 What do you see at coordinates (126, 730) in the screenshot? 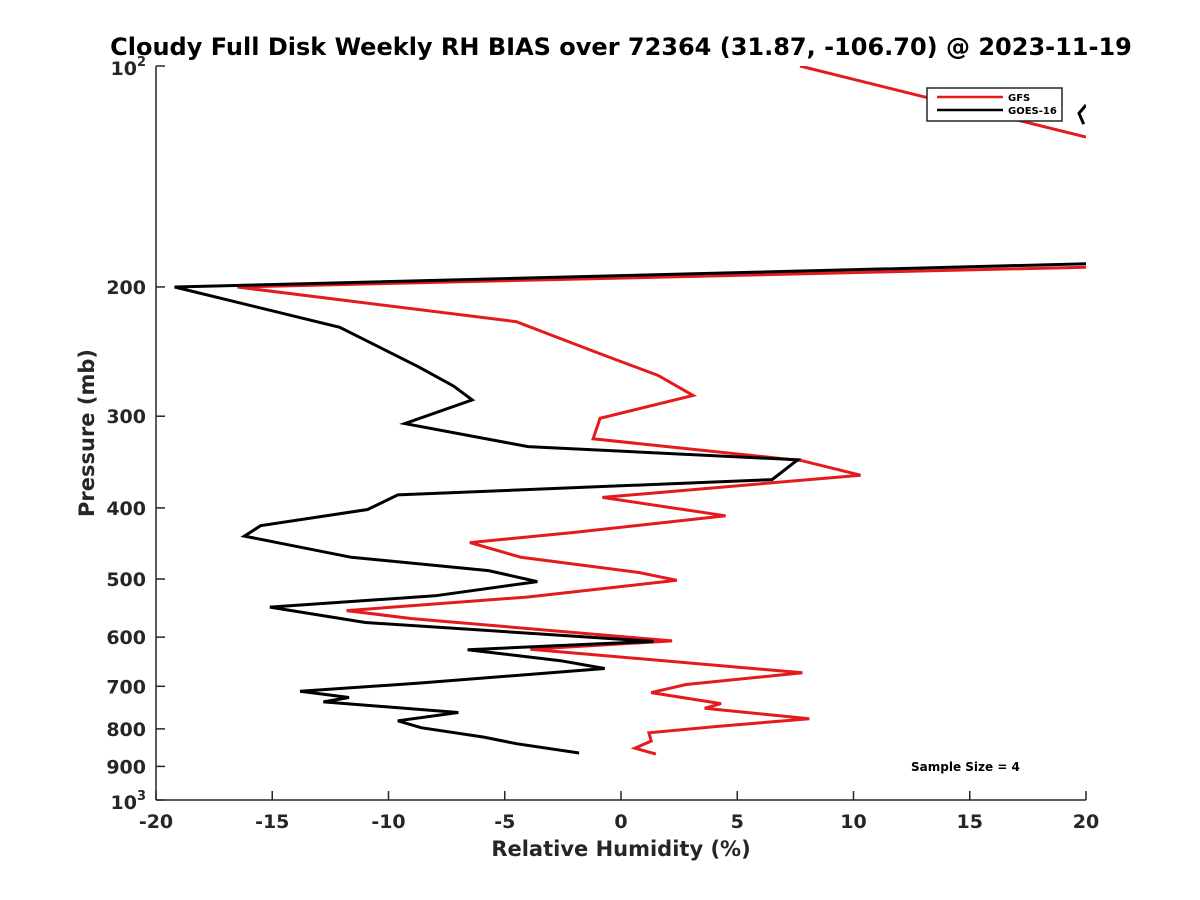
I see `y-tick-label: 800` at bounding box center [126, 730].